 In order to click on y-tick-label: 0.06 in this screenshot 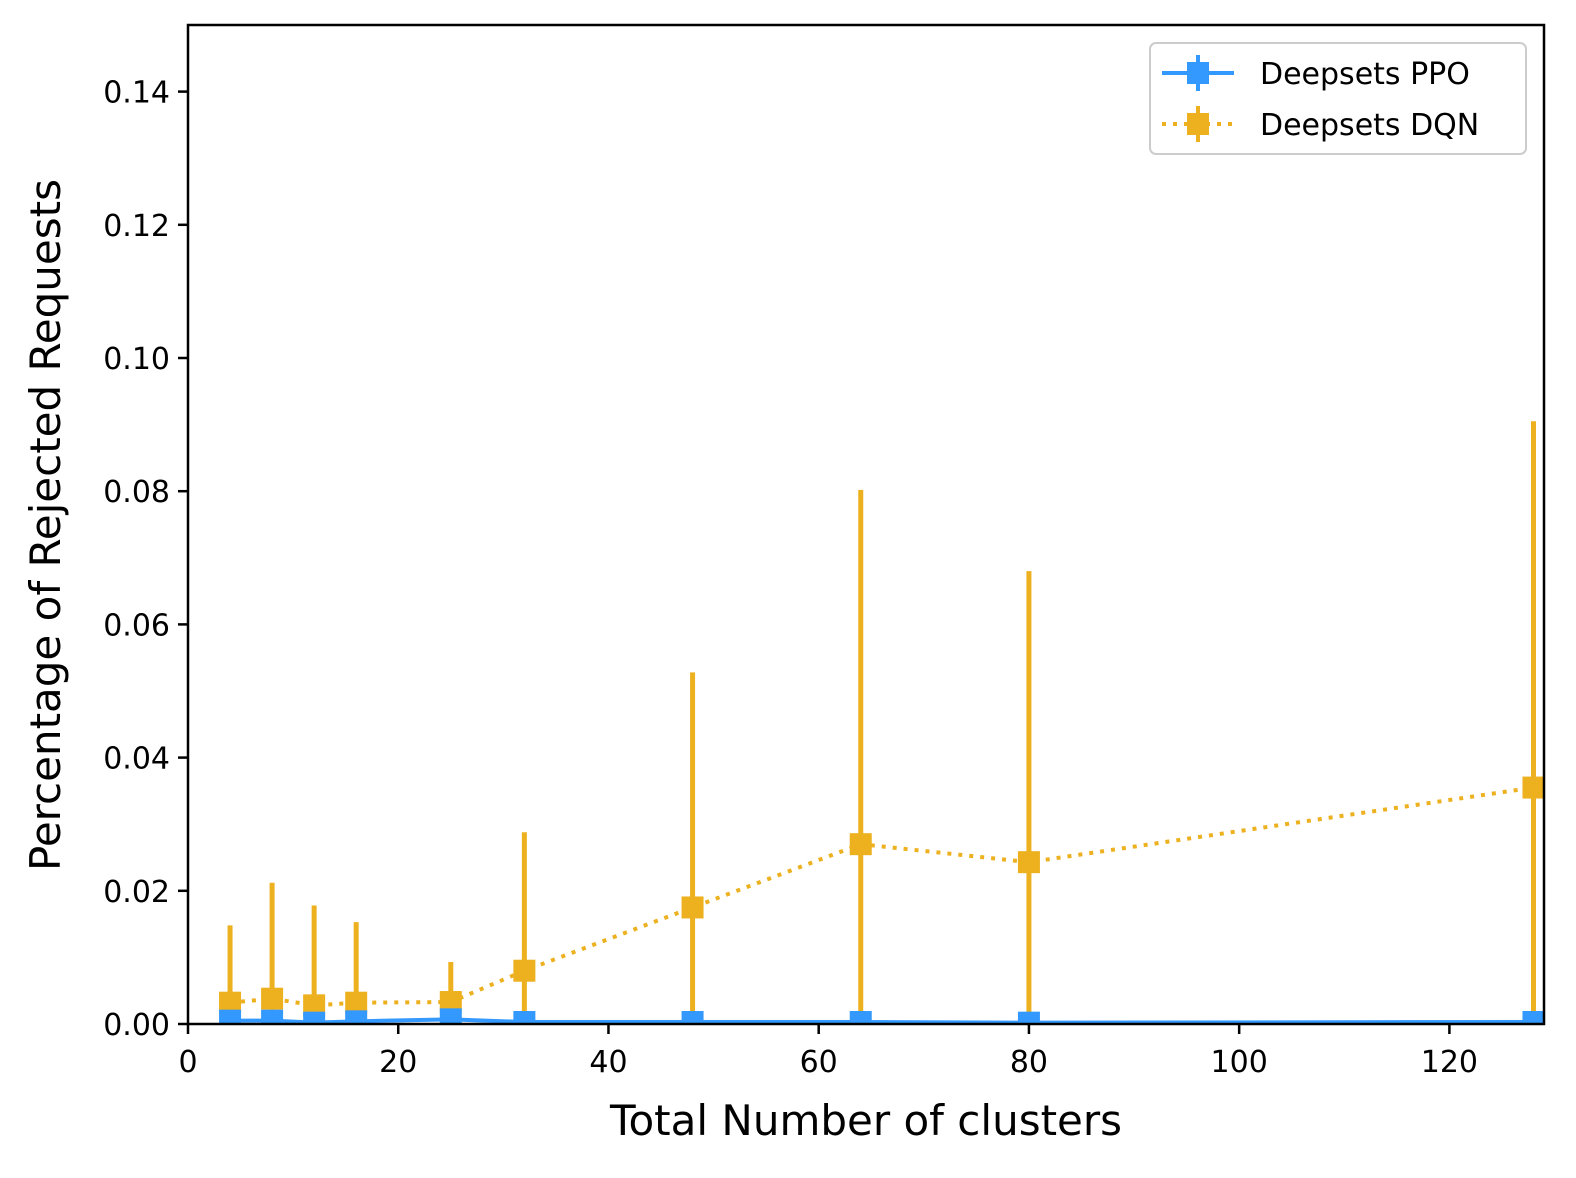, I will do `click(136, 625)`.